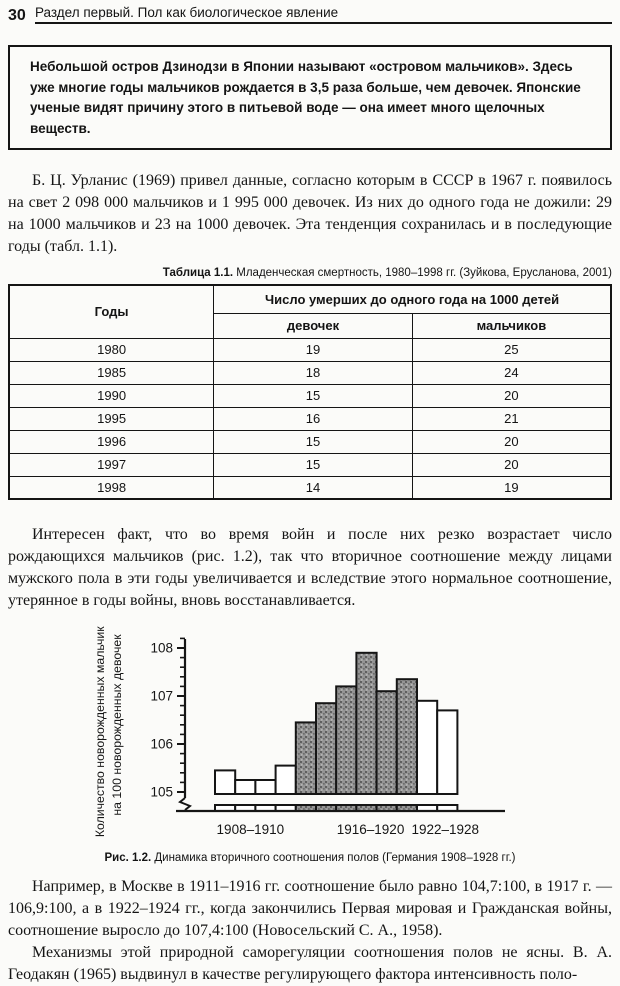 The width and height of the screenshot is (620, 986). Describe the element at coordinates (111, 349) in the screenshot. I see `year-cell: 1980` at that location.